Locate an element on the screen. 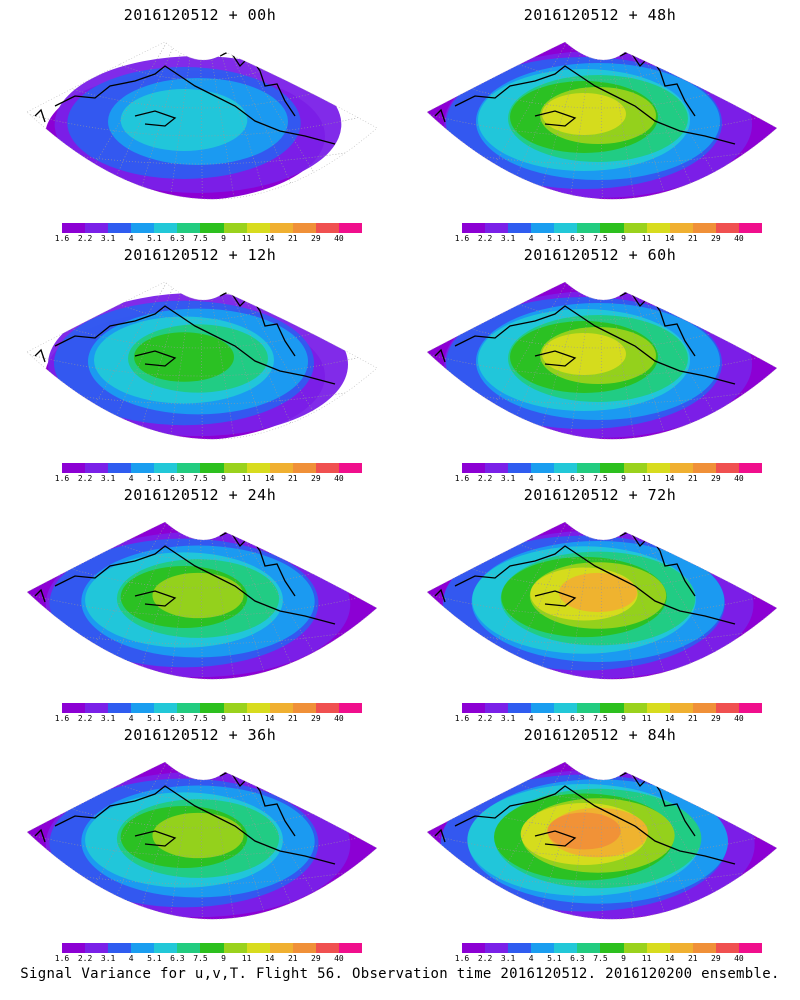 This screenshot has height=1000, width=800. panel-title: 2016120512 + 12h is located at coordinates (200, 255).